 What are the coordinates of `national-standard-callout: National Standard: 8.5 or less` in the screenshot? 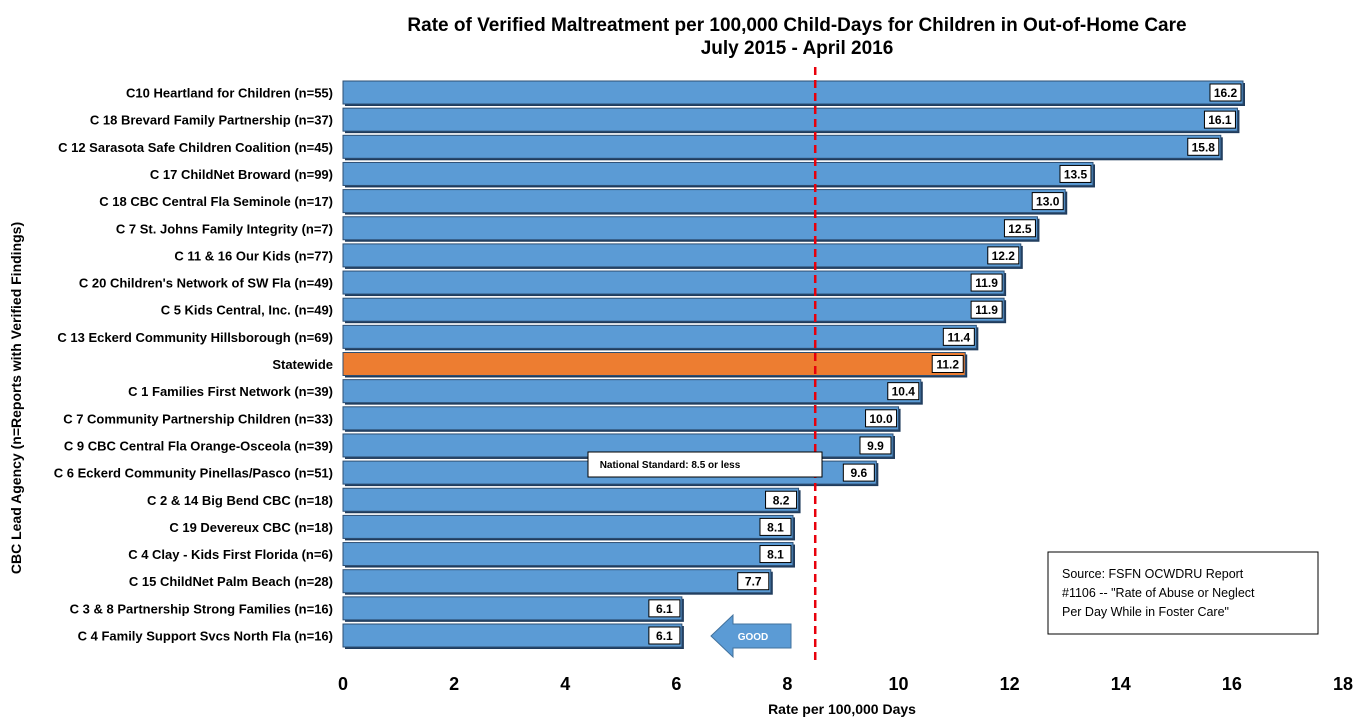 It's located at (705, 464).